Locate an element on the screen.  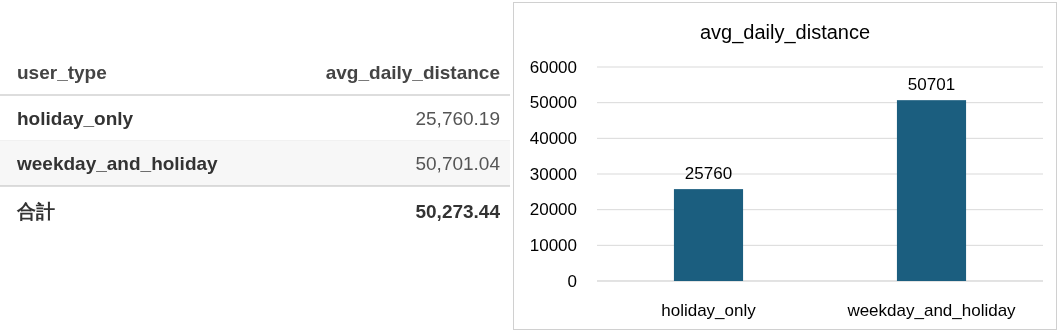
text: 50,701.04 is located at coordinates (458, 163).